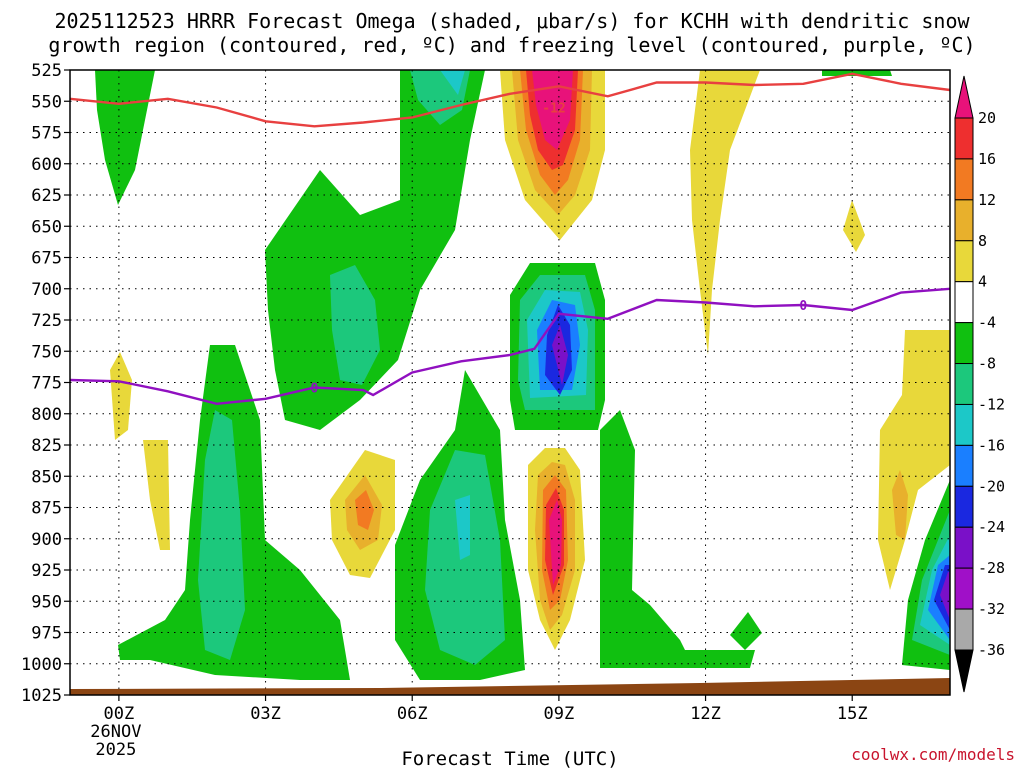  I want to click on y-tick-label: 950, so click(46, 602).